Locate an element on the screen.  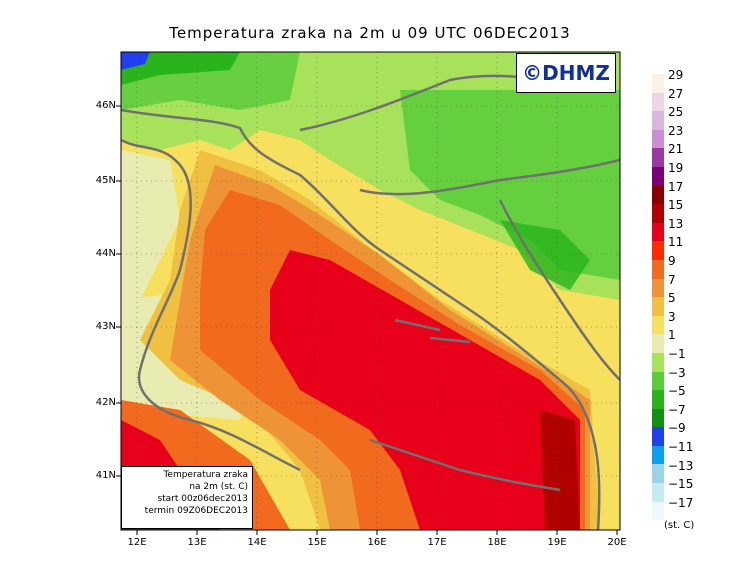
legend-label: 7 is located at coordinates (672, 279).